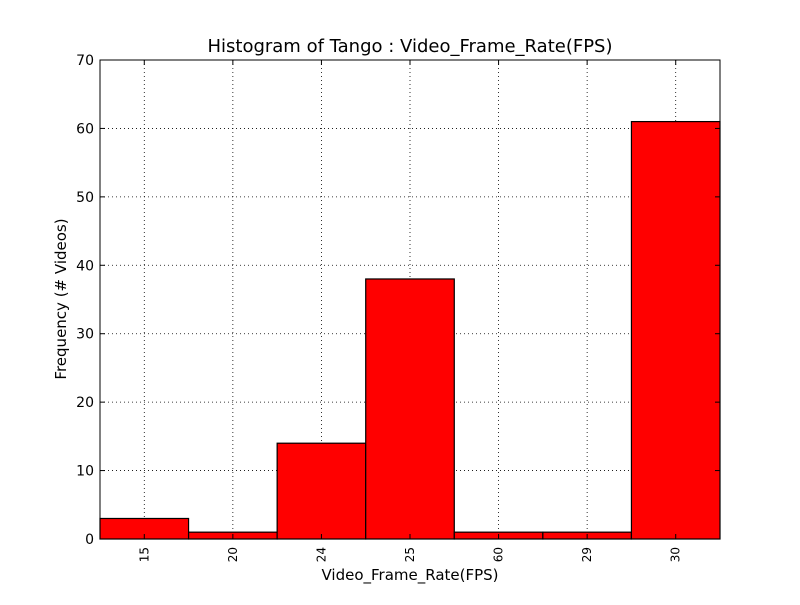  I want to click on x-tick-label: 60, so click(499, 554).